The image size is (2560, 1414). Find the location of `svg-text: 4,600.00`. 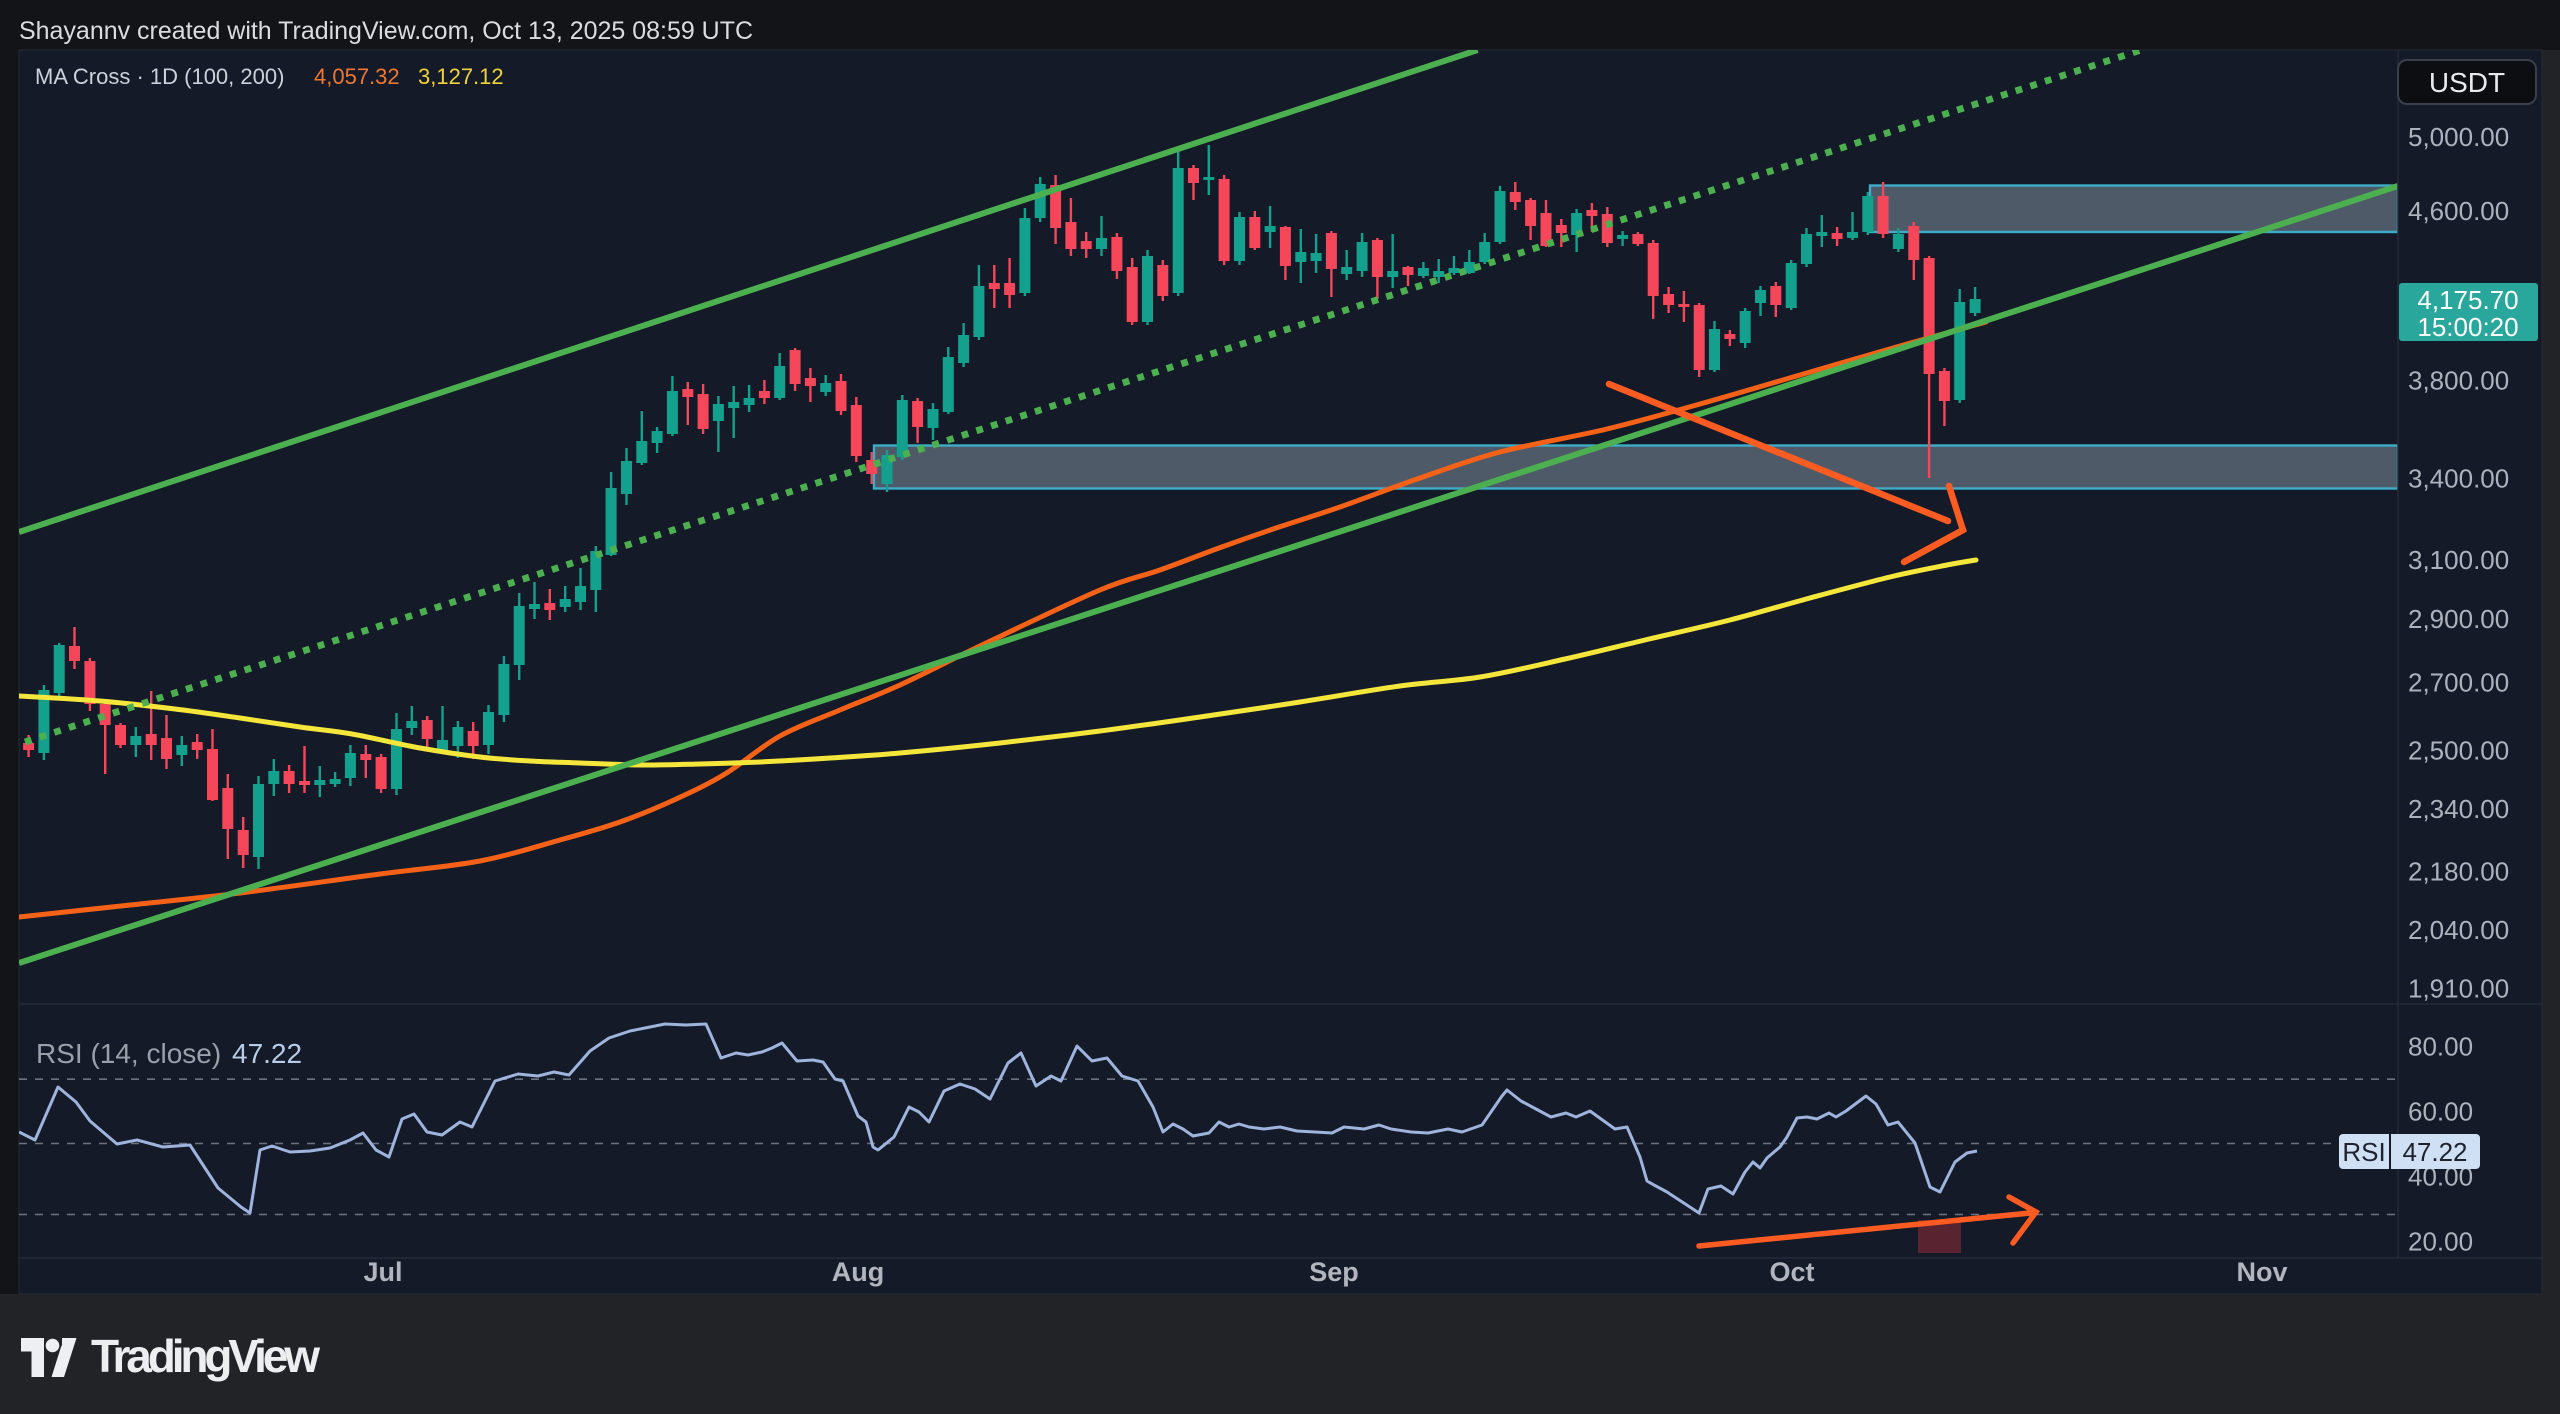

svg-text: 4,600.00 is located at coordinates (2458, 211).